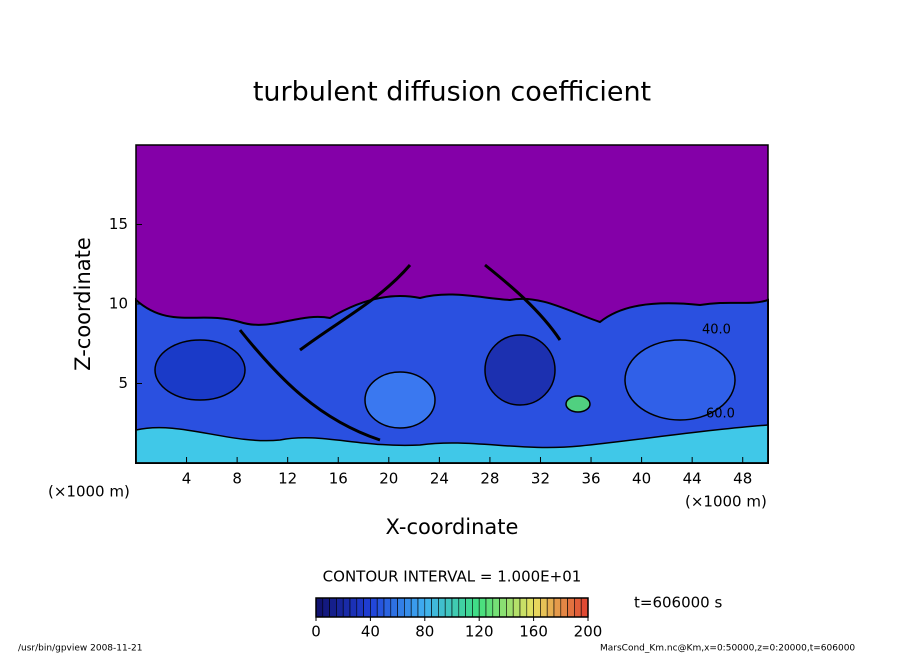  I want to click on colorbar-frame, so click(452, 607).